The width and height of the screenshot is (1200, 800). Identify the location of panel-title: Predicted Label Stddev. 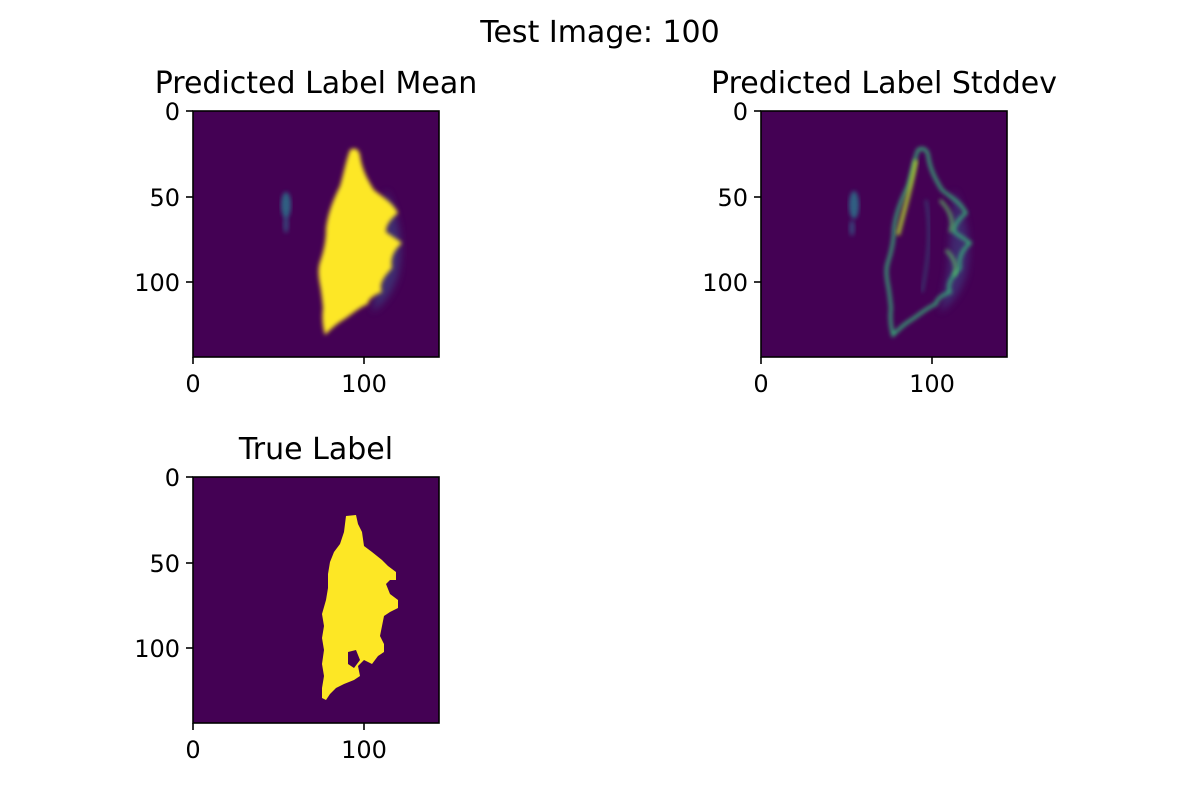
(884, 83).